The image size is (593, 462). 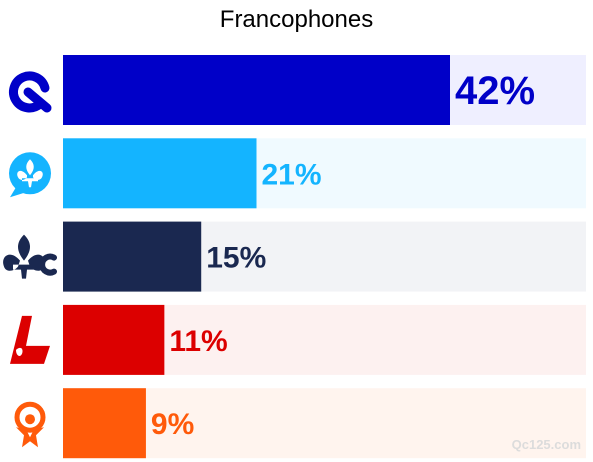 I want to click on chart-title: Francophones, so click(x=296, y=19).